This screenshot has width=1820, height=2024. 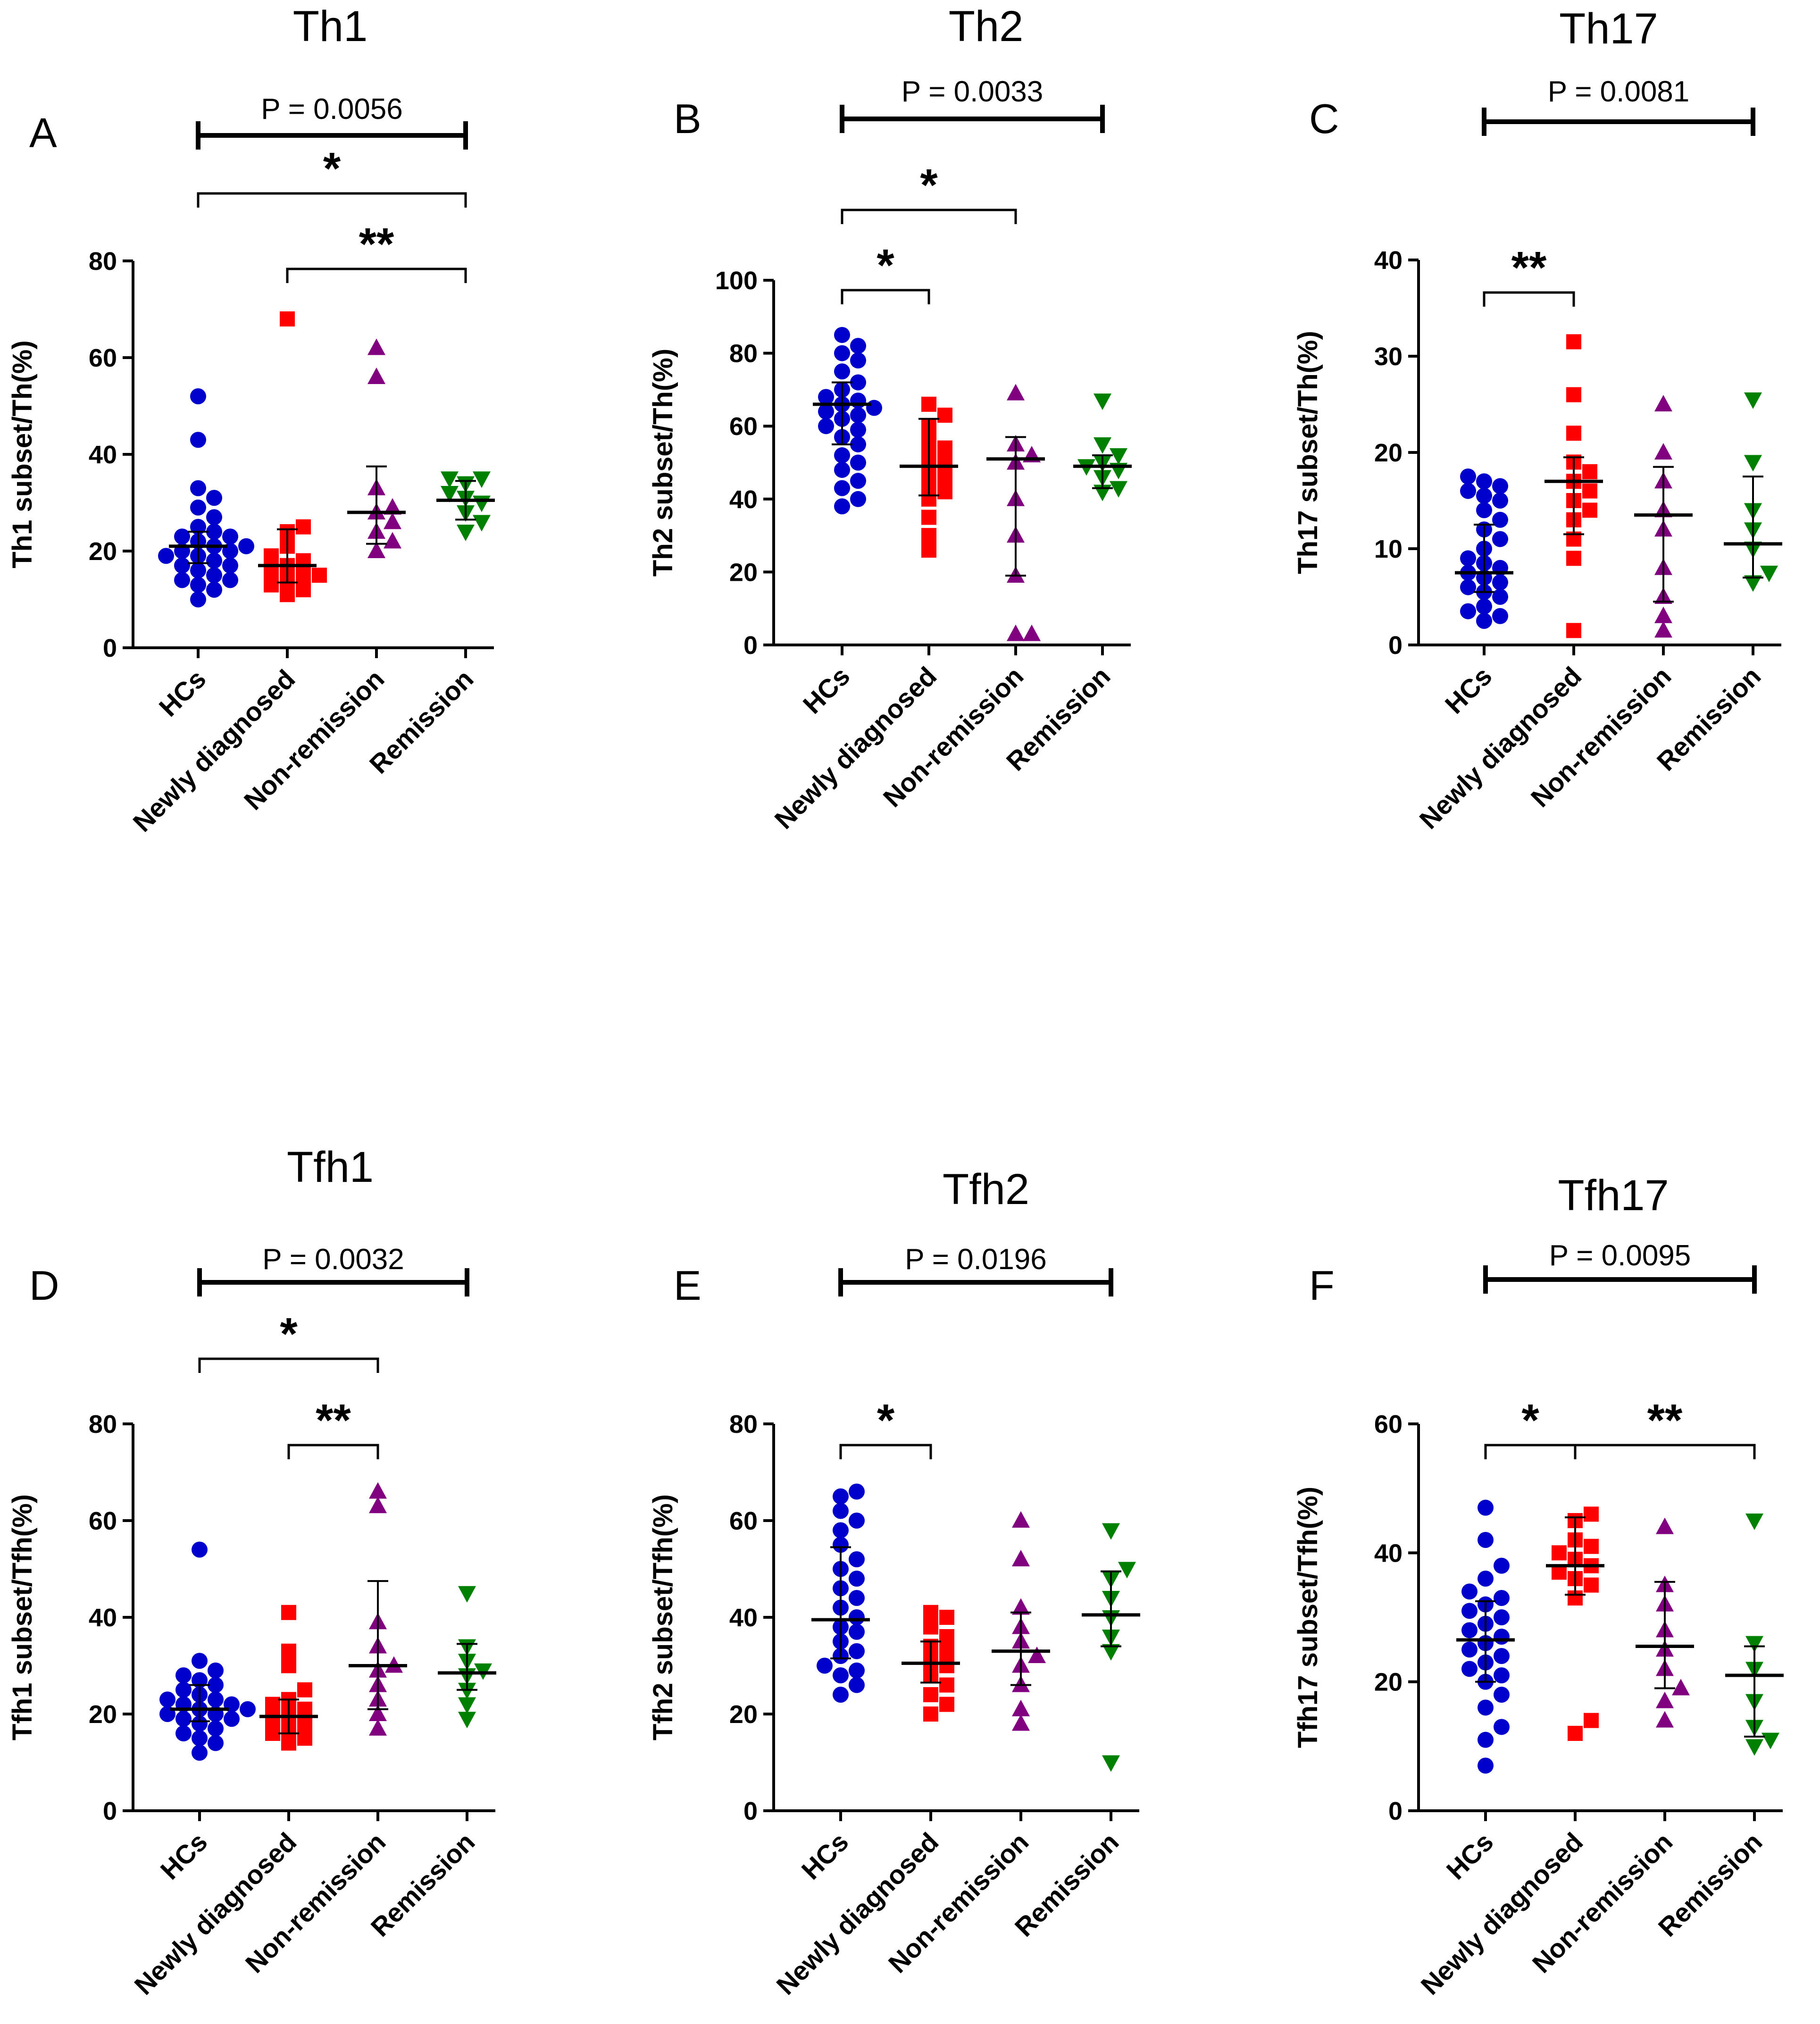 What do you see at coordinates (1608, 29) in the screenshot?
I see `chart-title: Th17` at bounding box center [1608, 29].